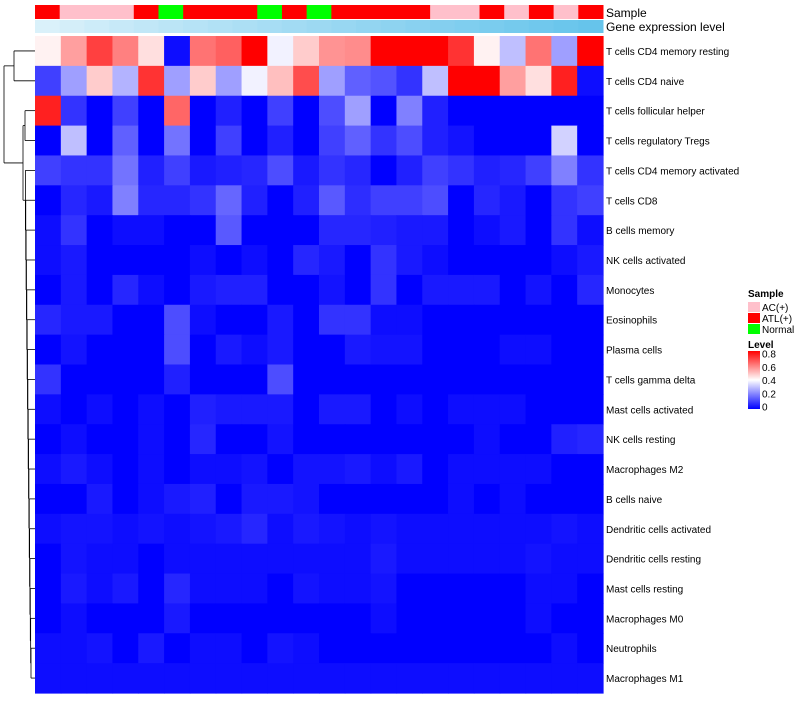 The height and width of the screenshot is (705, 800). I want to click on legend-entry-label: ATL(+), so click(777, 319).